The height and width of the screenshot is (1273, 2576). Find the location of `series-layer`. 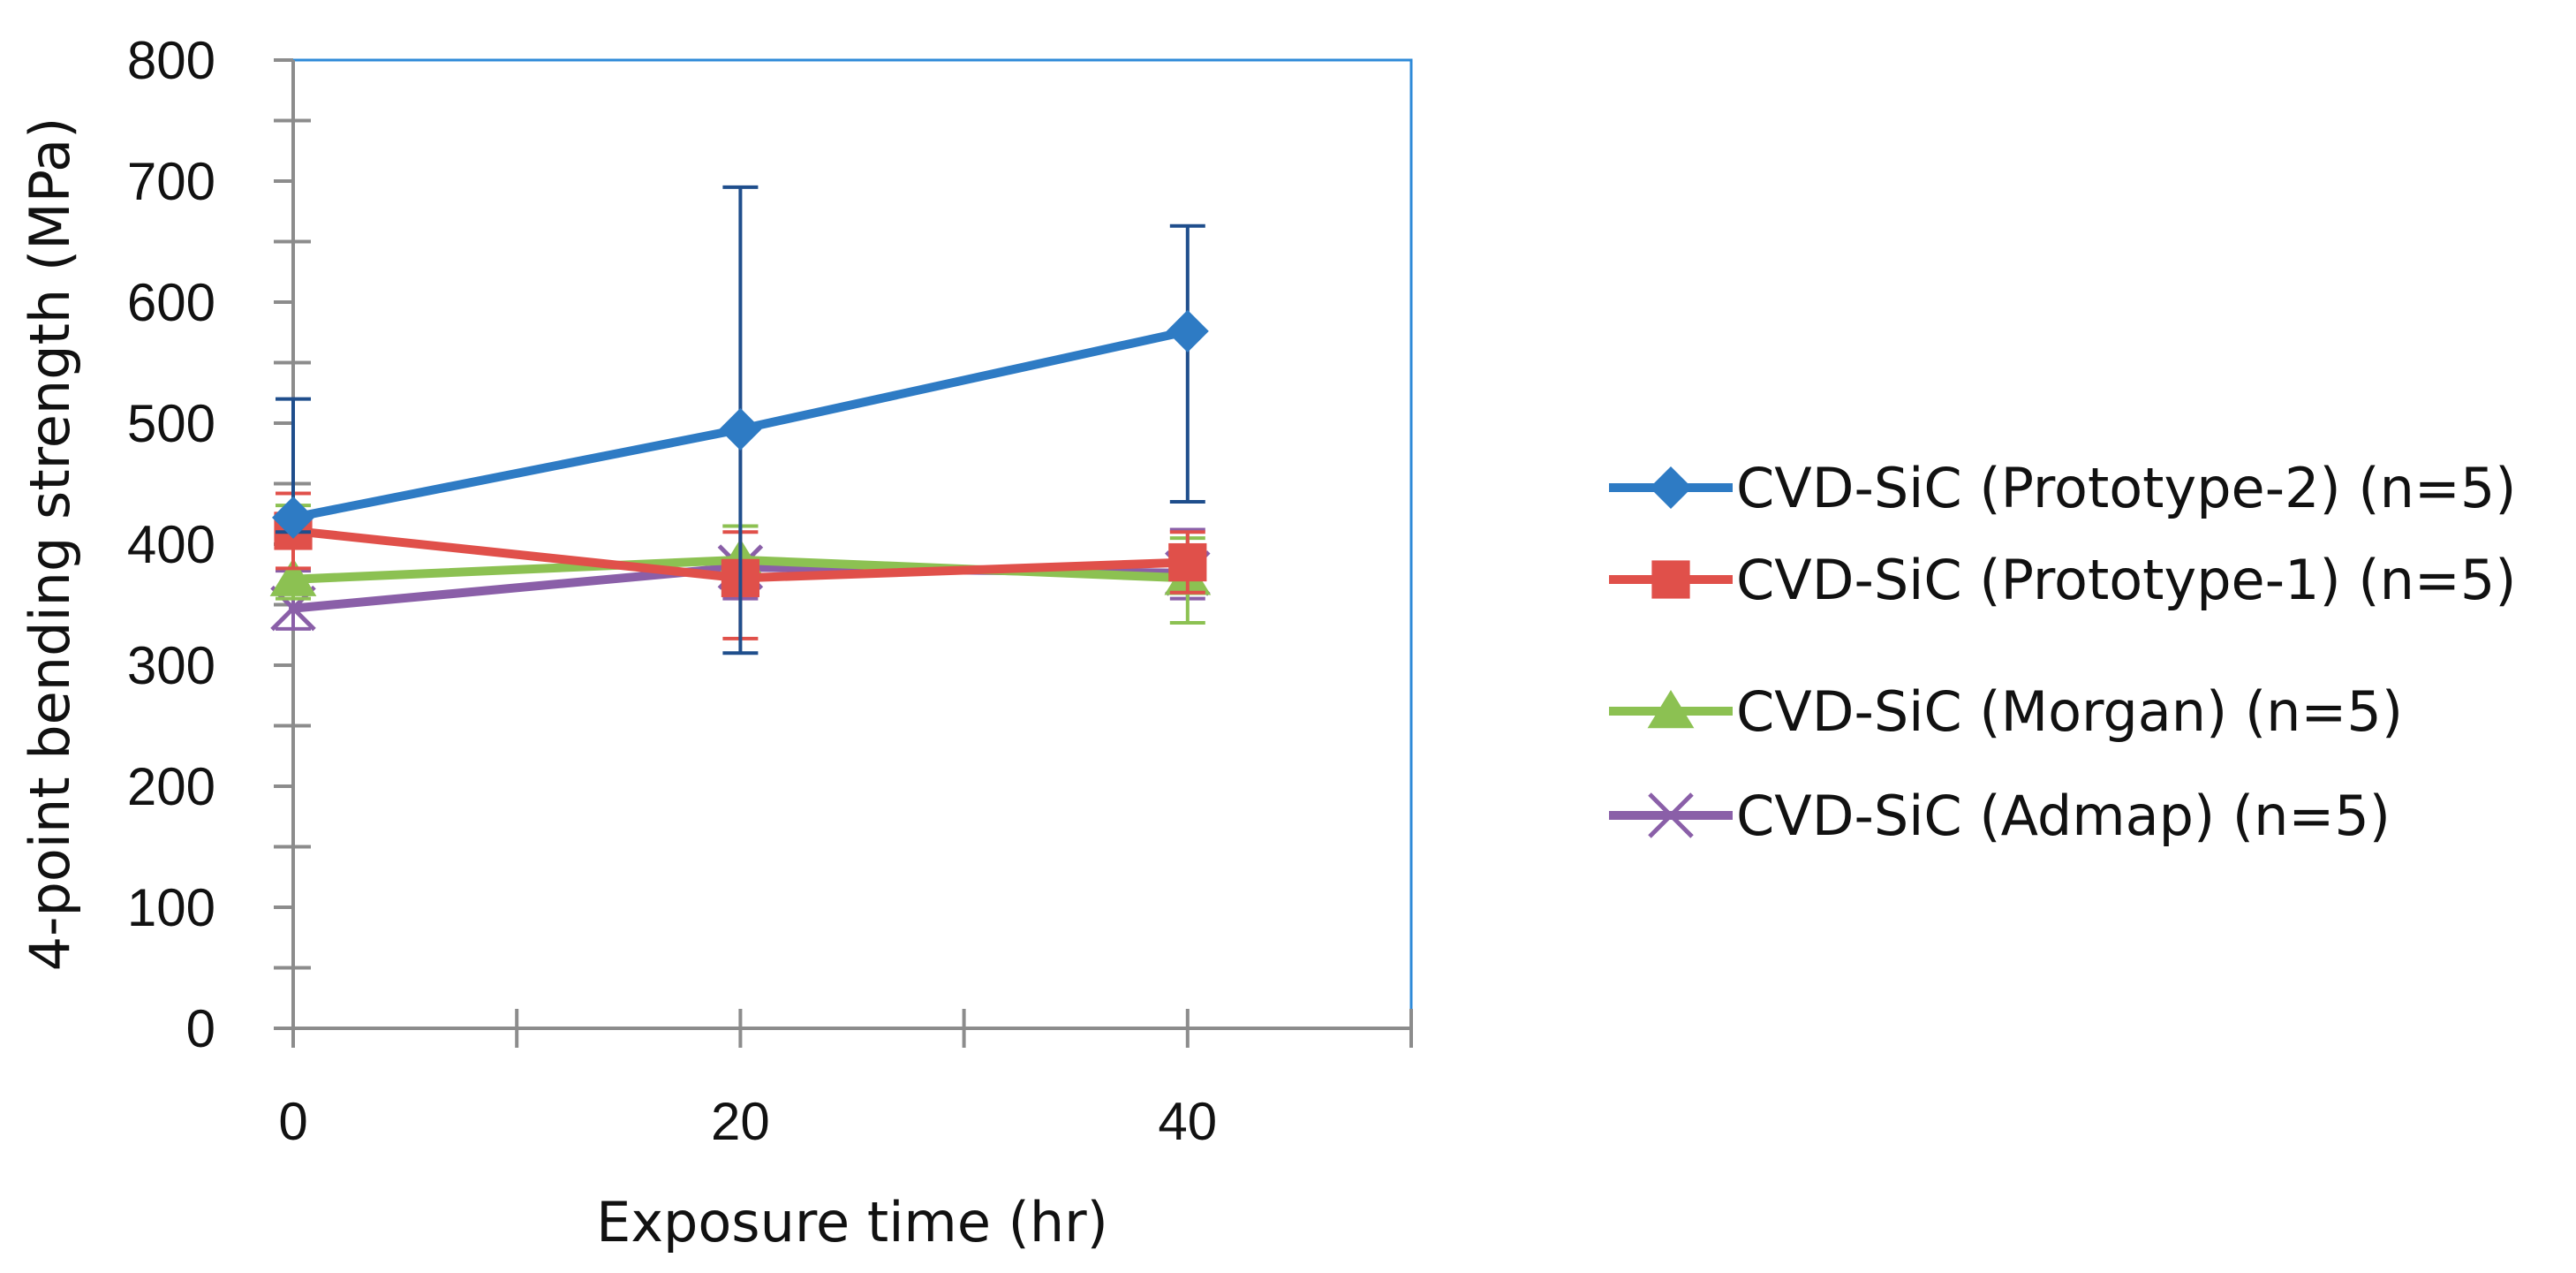

series-layer is located at coordinates (740, 420).